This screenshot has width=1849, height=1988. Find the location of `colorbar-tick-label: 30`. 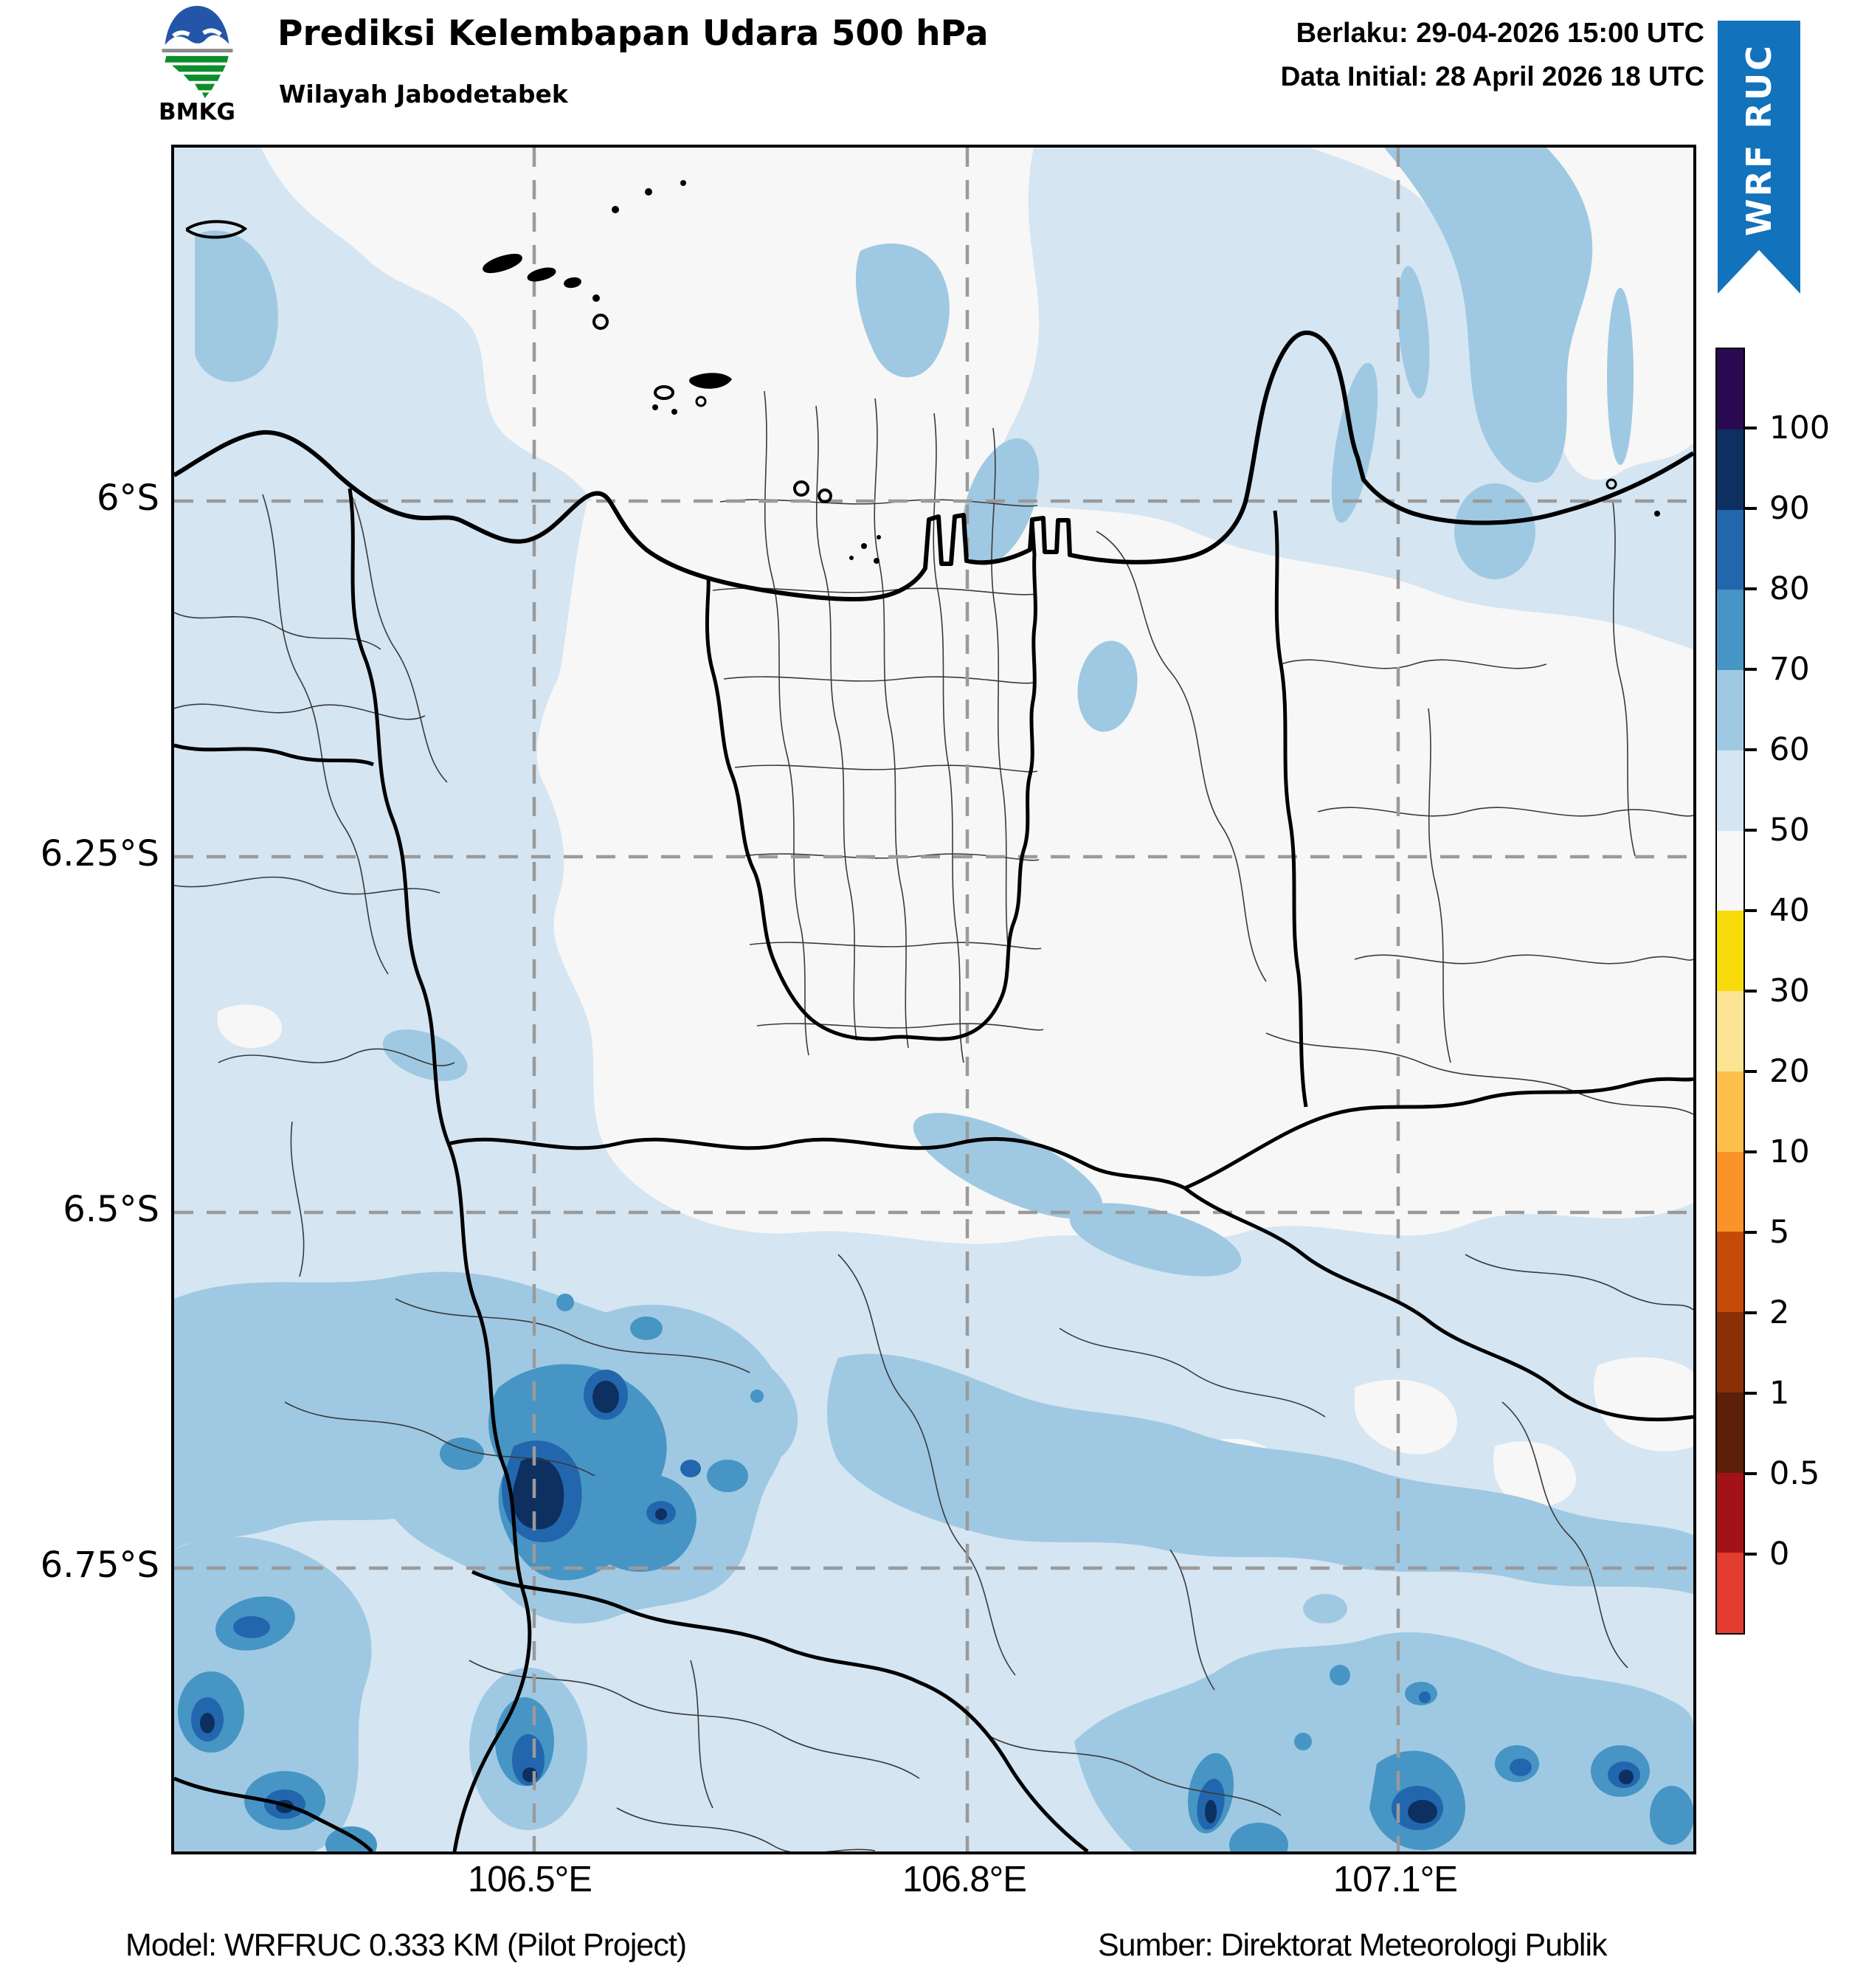

colorbar-tick-label: 30 is located at coordinates (1790, 991).